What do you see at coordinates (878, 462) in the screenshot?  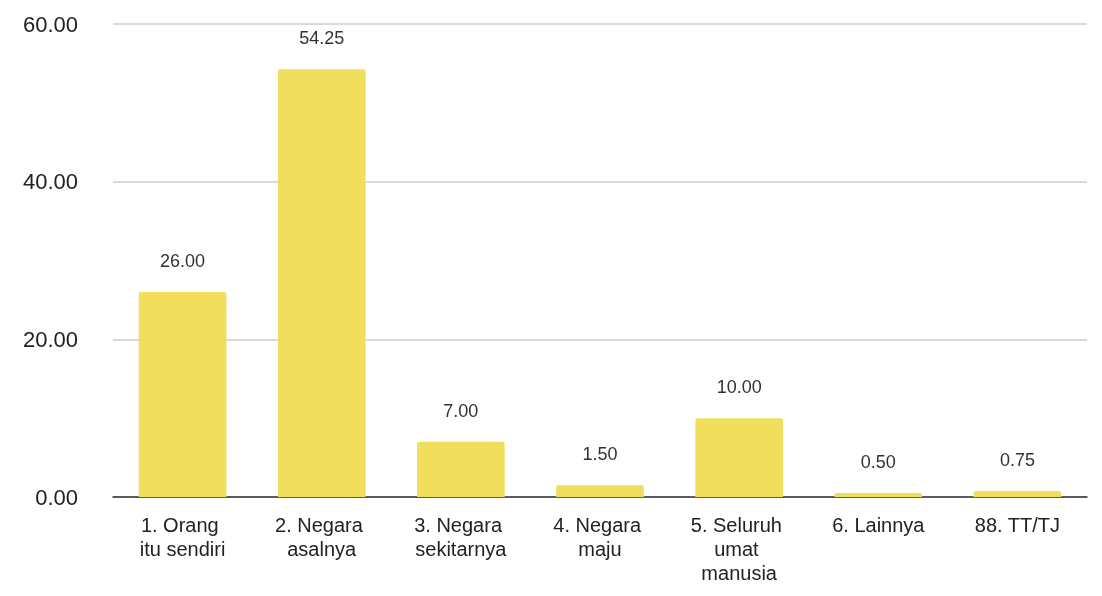 I see `data-label: 0.50` at bounding box center [878, 462].